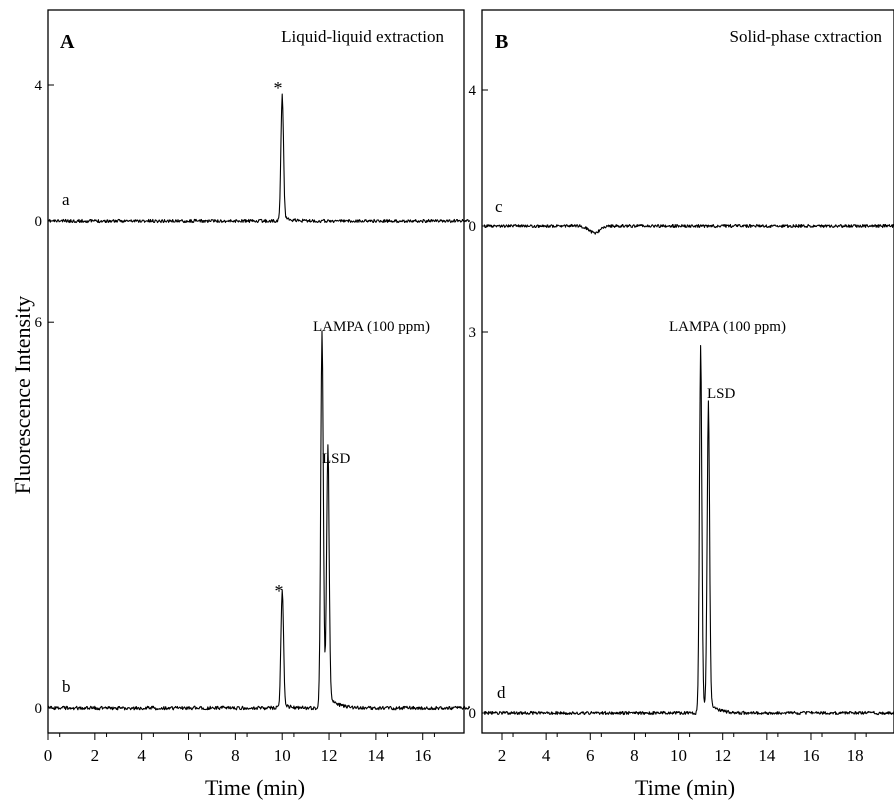  Describe the element at coordinates (336, 459) in the screenshot. I see `peak-annotation-lsd-a: LSD` at that location.